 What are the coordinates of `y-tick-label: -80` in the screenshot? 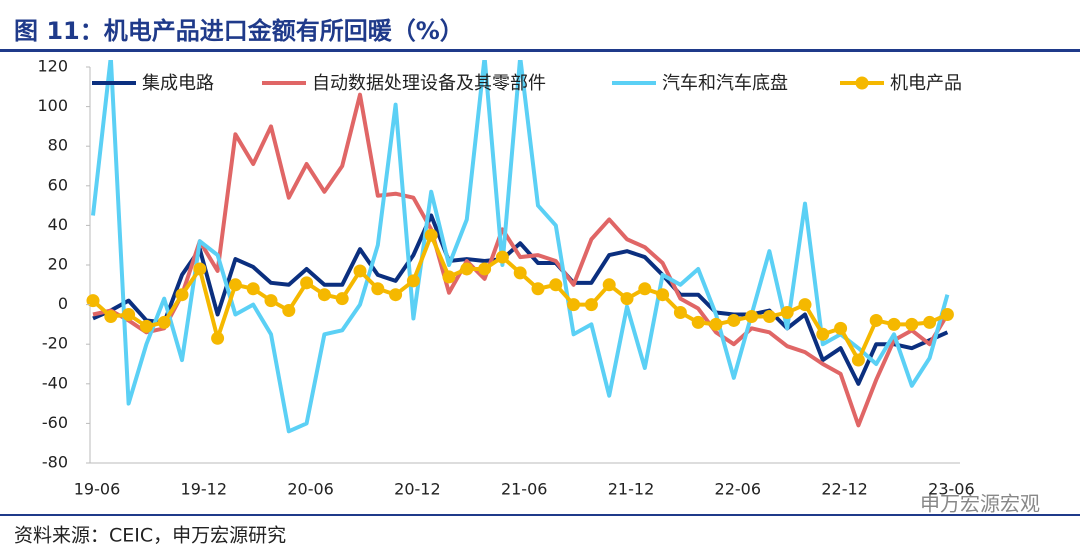 It's located at (55, 462).